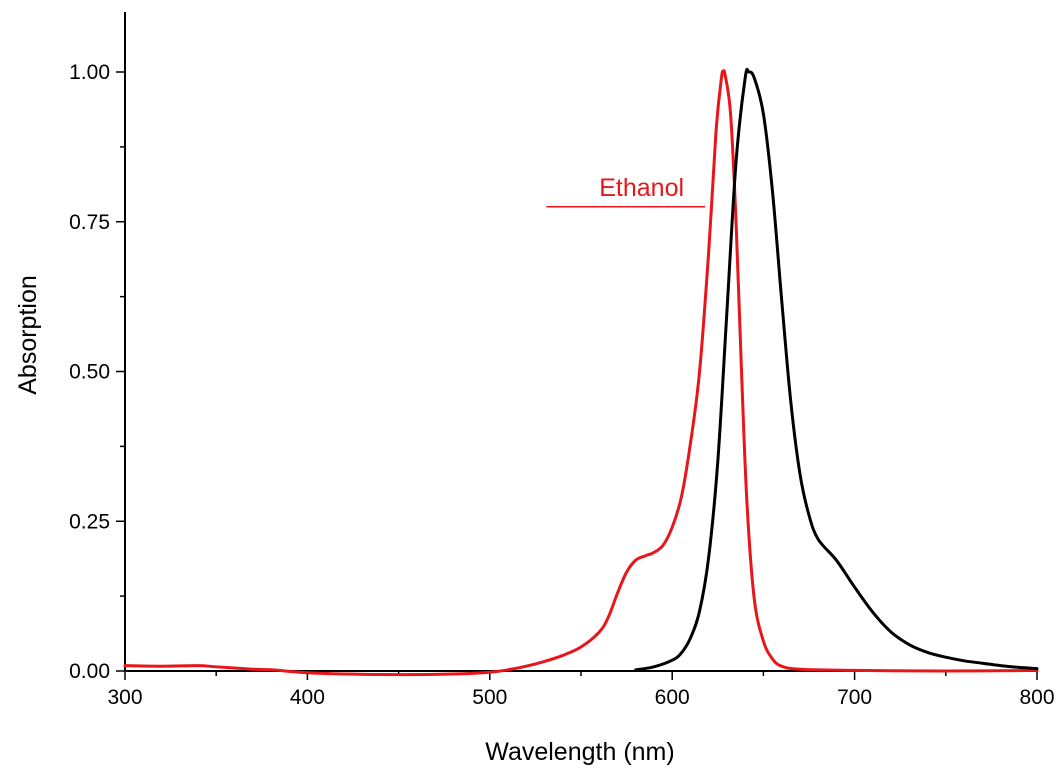 The height and width of the screenshot is (773, 1064). Describe the element at coordinates (89, 671) in the screenshot. I see `y-tick-label: 0.00` at that location.